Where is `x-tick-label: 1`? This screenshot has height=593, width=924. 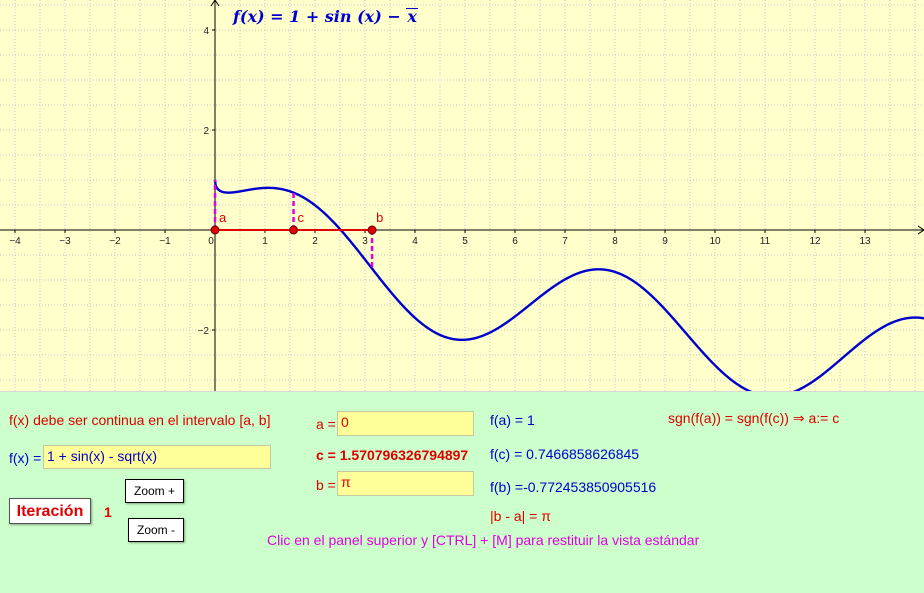 x-tick-label: 1 is located at coordinates (265, 241).